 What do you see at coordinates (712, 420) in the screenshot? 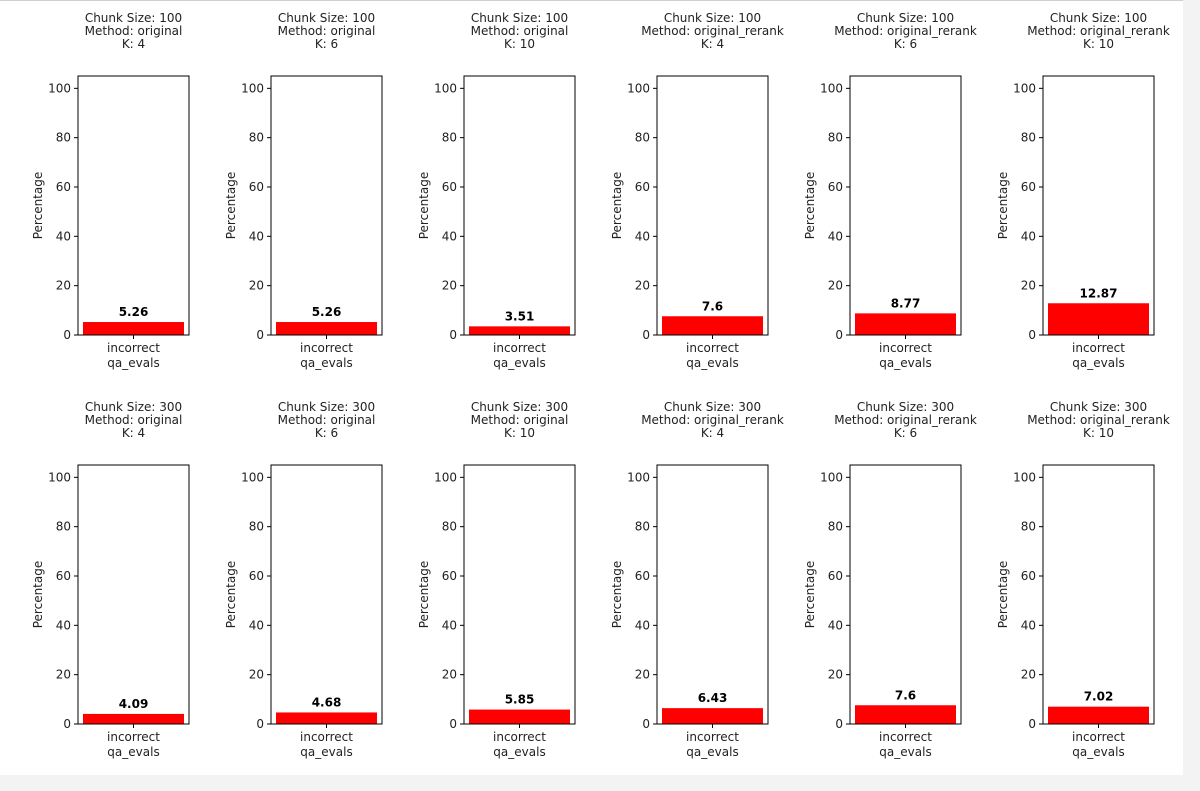
I see `subplot-title-line: Method: original_rerank` at bounding box center [712, 420].